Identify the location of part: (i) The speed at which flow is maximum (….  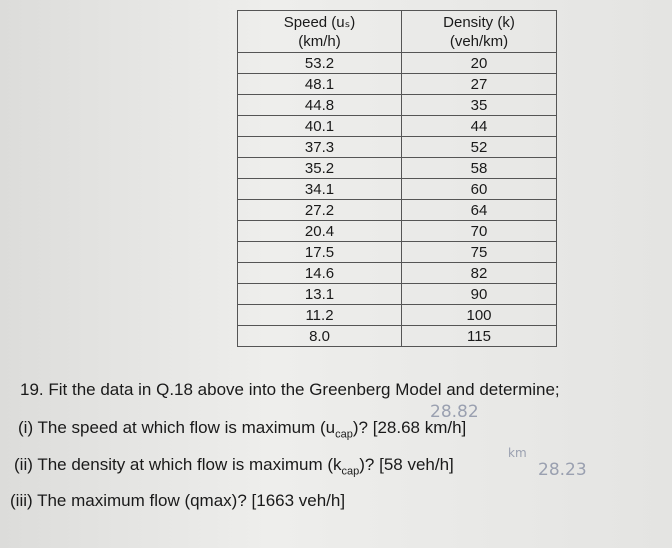
(242, 429).